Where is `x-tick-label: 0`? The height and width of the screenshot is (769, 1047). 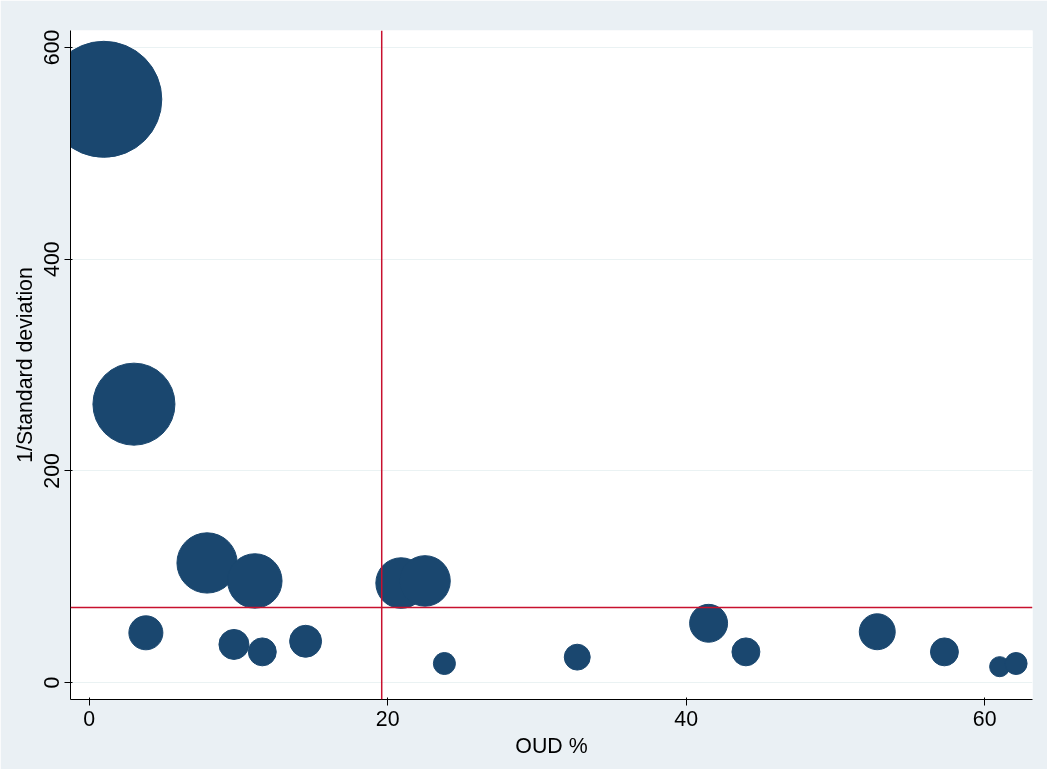 x-tick-label: 0 is located at coordinates (89, 718).